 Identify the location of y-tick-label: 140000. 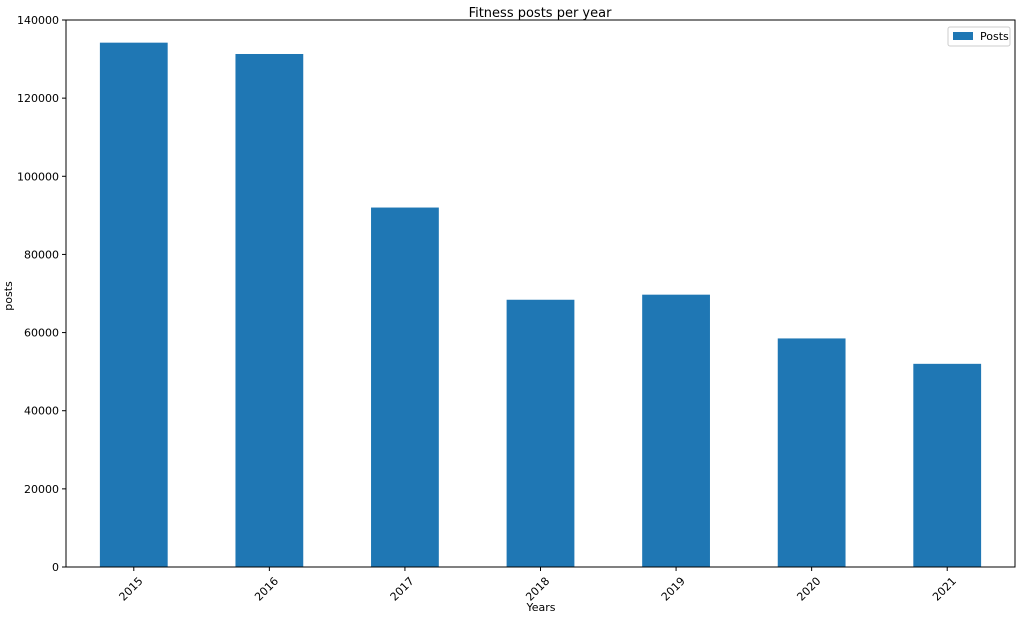
(38, 20).